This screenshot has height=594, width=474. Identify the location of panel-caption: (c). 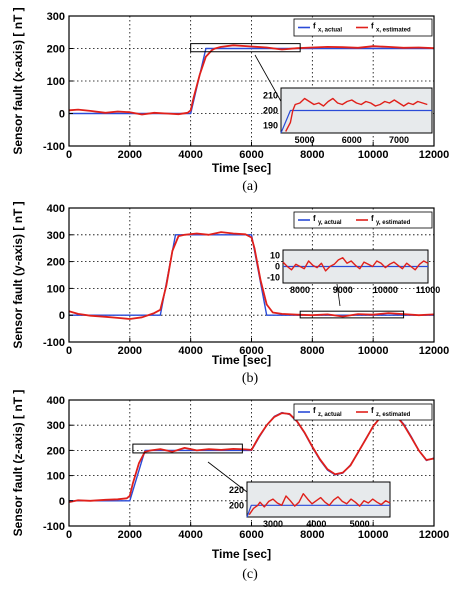
(250, 574).